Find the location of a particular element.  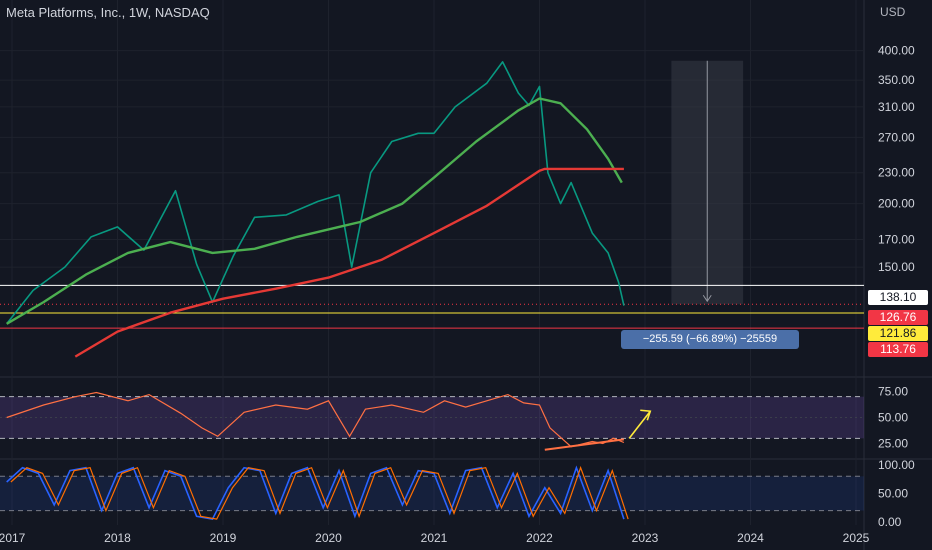

annotation-arrow-head is located at coordinates (646, 415).